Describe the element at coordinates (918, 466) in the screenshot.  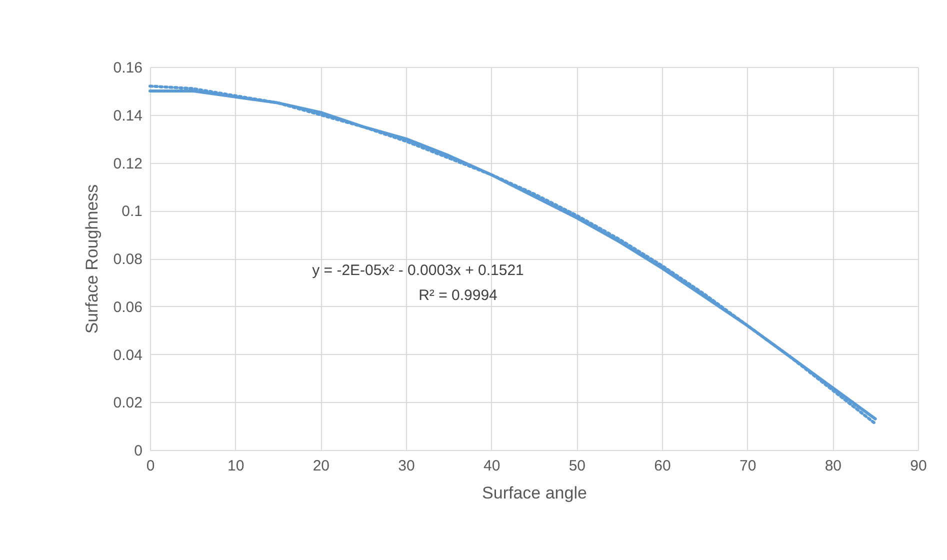
I see `x-tick-label: 90` at that location.